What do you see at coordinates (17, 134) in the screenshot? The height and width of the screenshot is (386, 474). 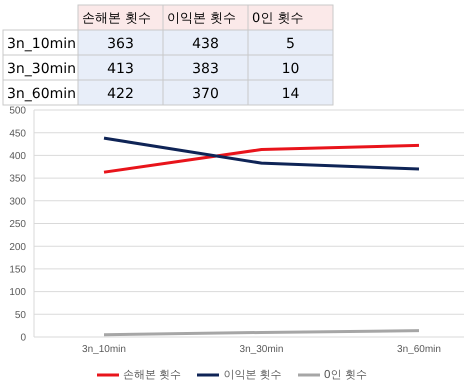 I see `y-tick-label: 450` at bounding box center [17, 134].